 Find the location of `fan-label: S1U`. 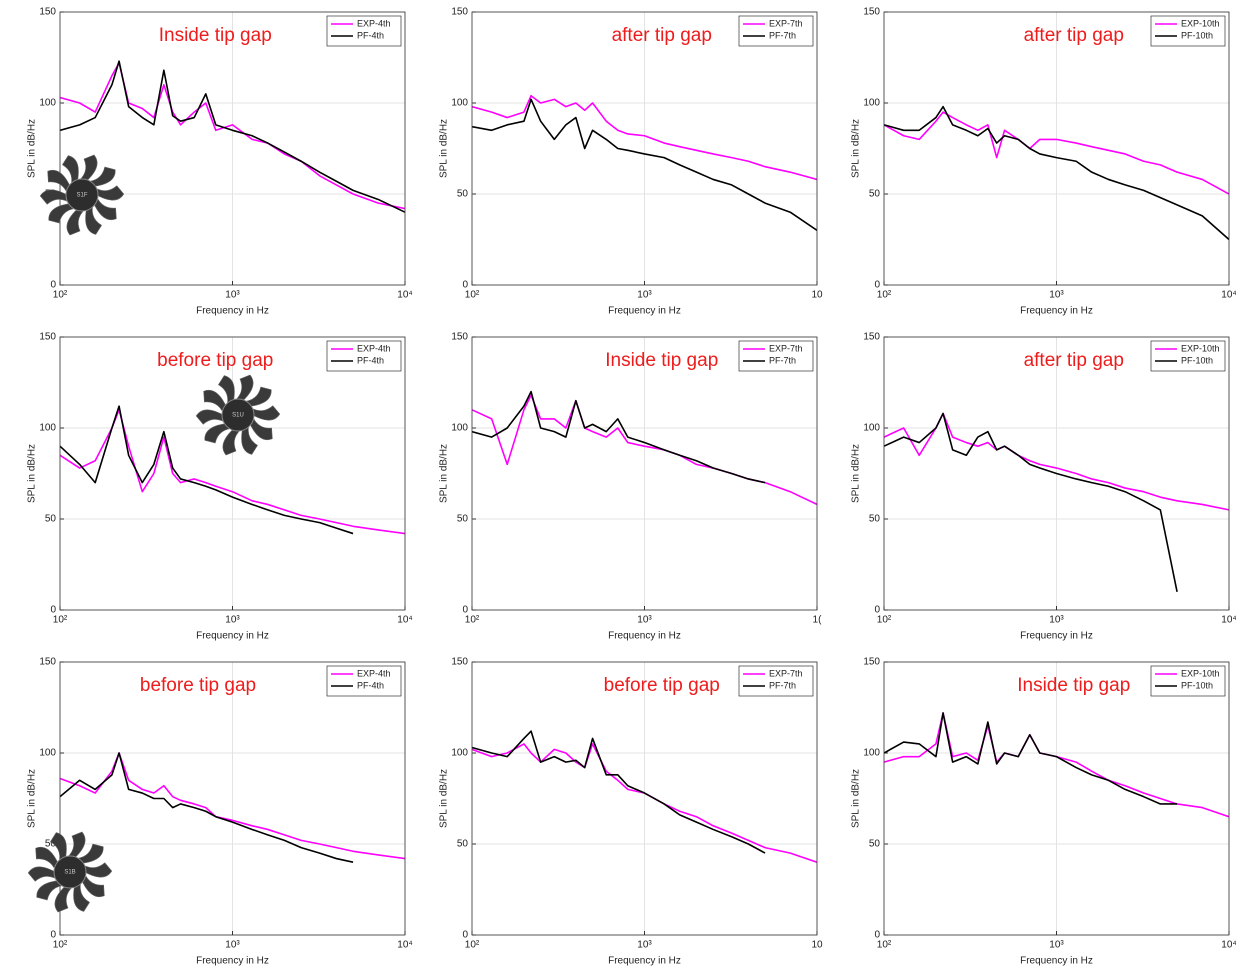

fan-label: S1U is located at coordinates (238, 416).